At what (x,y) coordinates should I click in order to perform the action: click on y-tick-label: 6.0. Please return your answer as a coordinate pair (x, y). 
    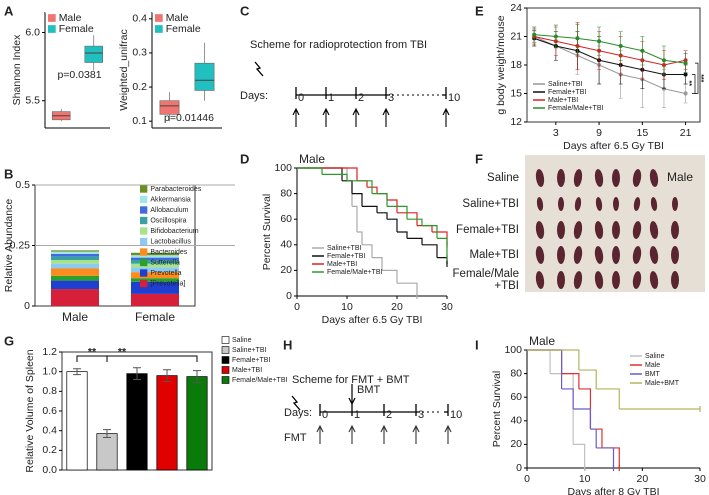
    Looking at the image, I should click on (32, 32).